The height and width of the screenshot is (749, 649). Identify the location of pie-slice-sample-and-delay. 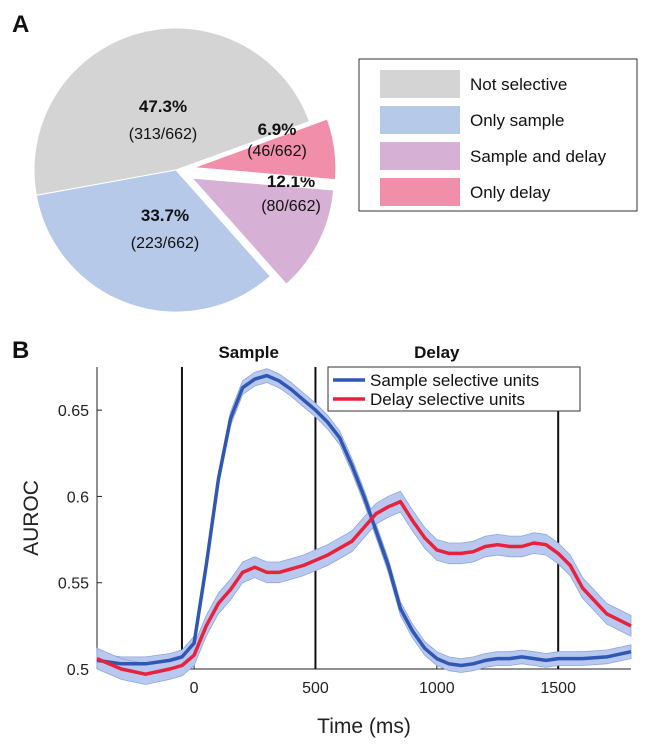
(262, 231).